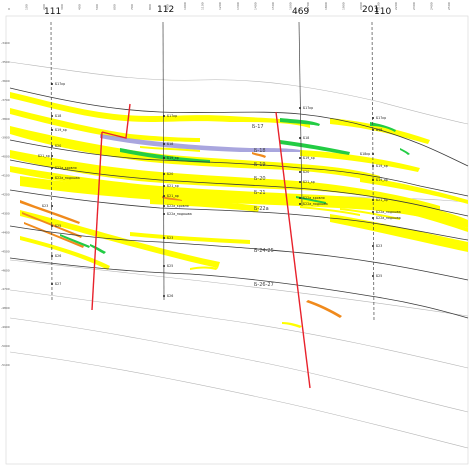  Describe the element at coordinates (5, 176) in the screenshot. I see `depth-tick-label: -4100` at that location.